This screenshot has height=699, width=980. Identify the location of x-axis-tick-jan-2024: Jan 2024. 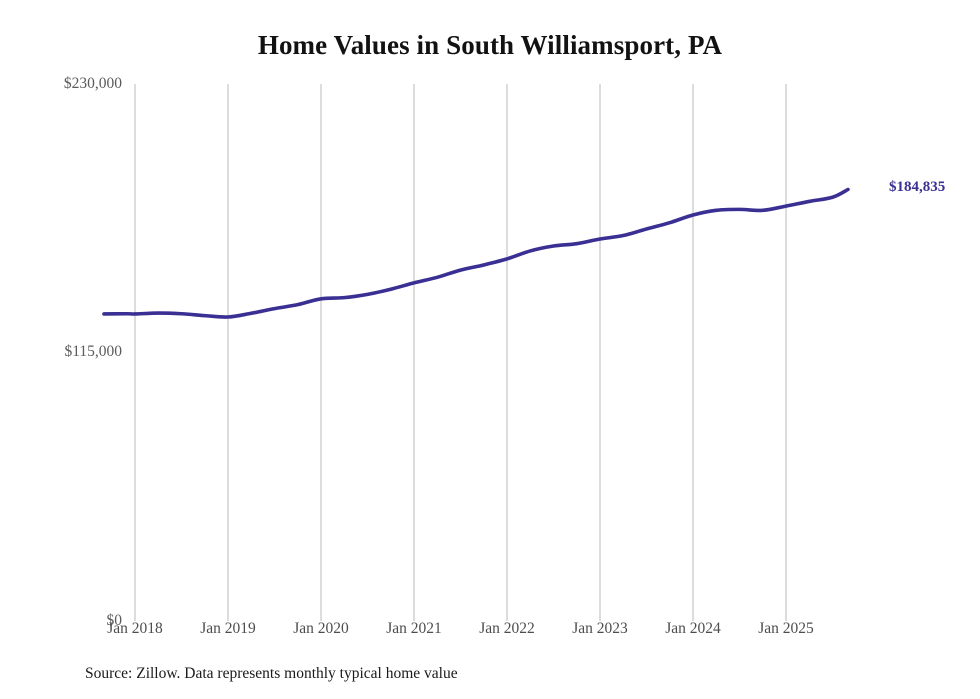
(693, 628).